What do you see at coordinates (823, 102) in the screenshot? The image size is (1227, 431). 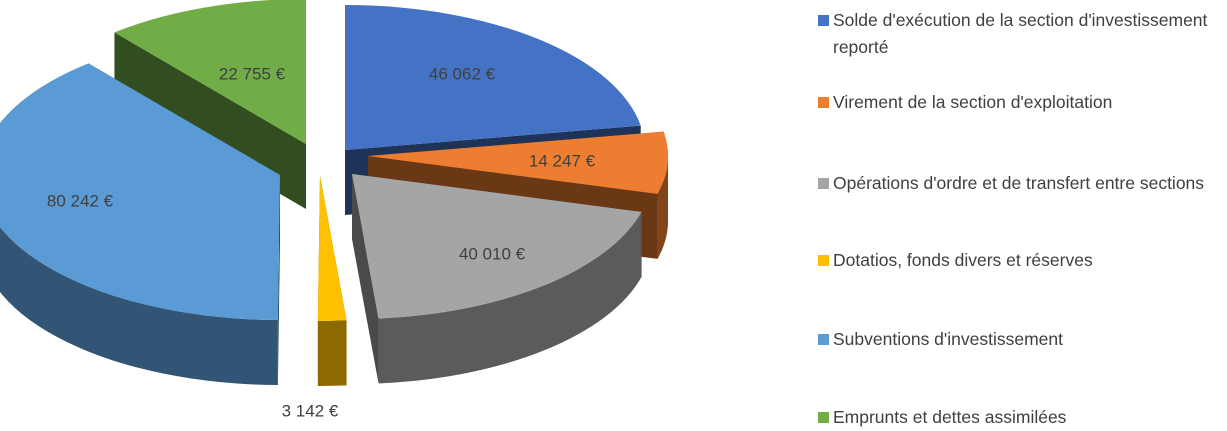 I see `legend-swatch-virement` at bounding box center [823, 102].